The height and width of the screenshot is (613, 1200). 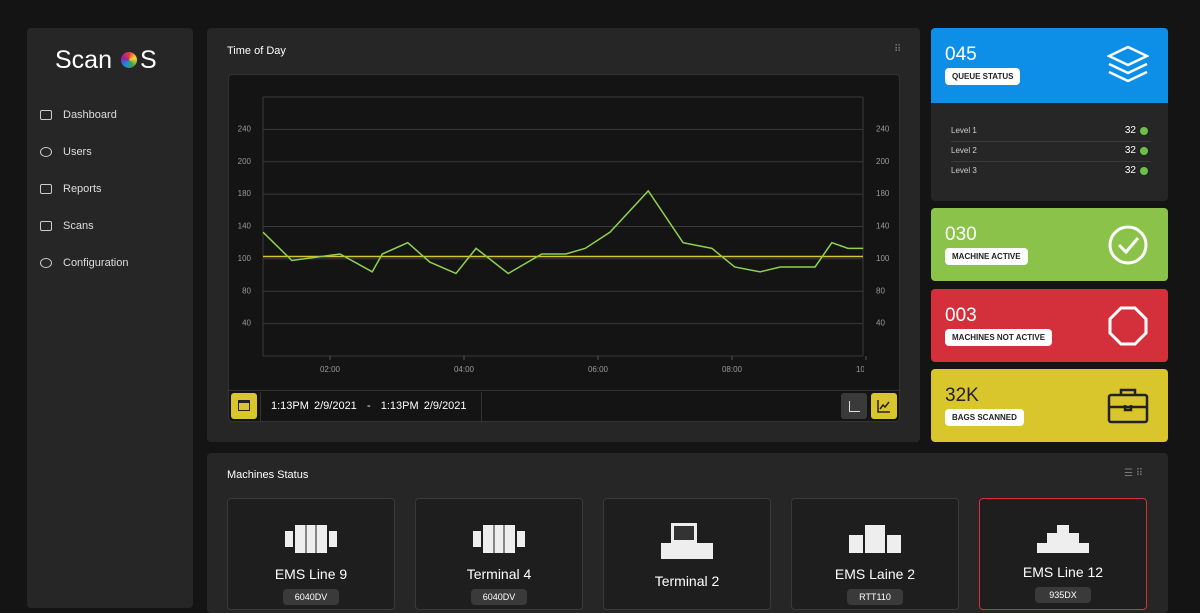 What do you see at coordinates (883, 161) in the screenshot?
I see `y2-tick-label: 200` at bounding box center [883, 161].